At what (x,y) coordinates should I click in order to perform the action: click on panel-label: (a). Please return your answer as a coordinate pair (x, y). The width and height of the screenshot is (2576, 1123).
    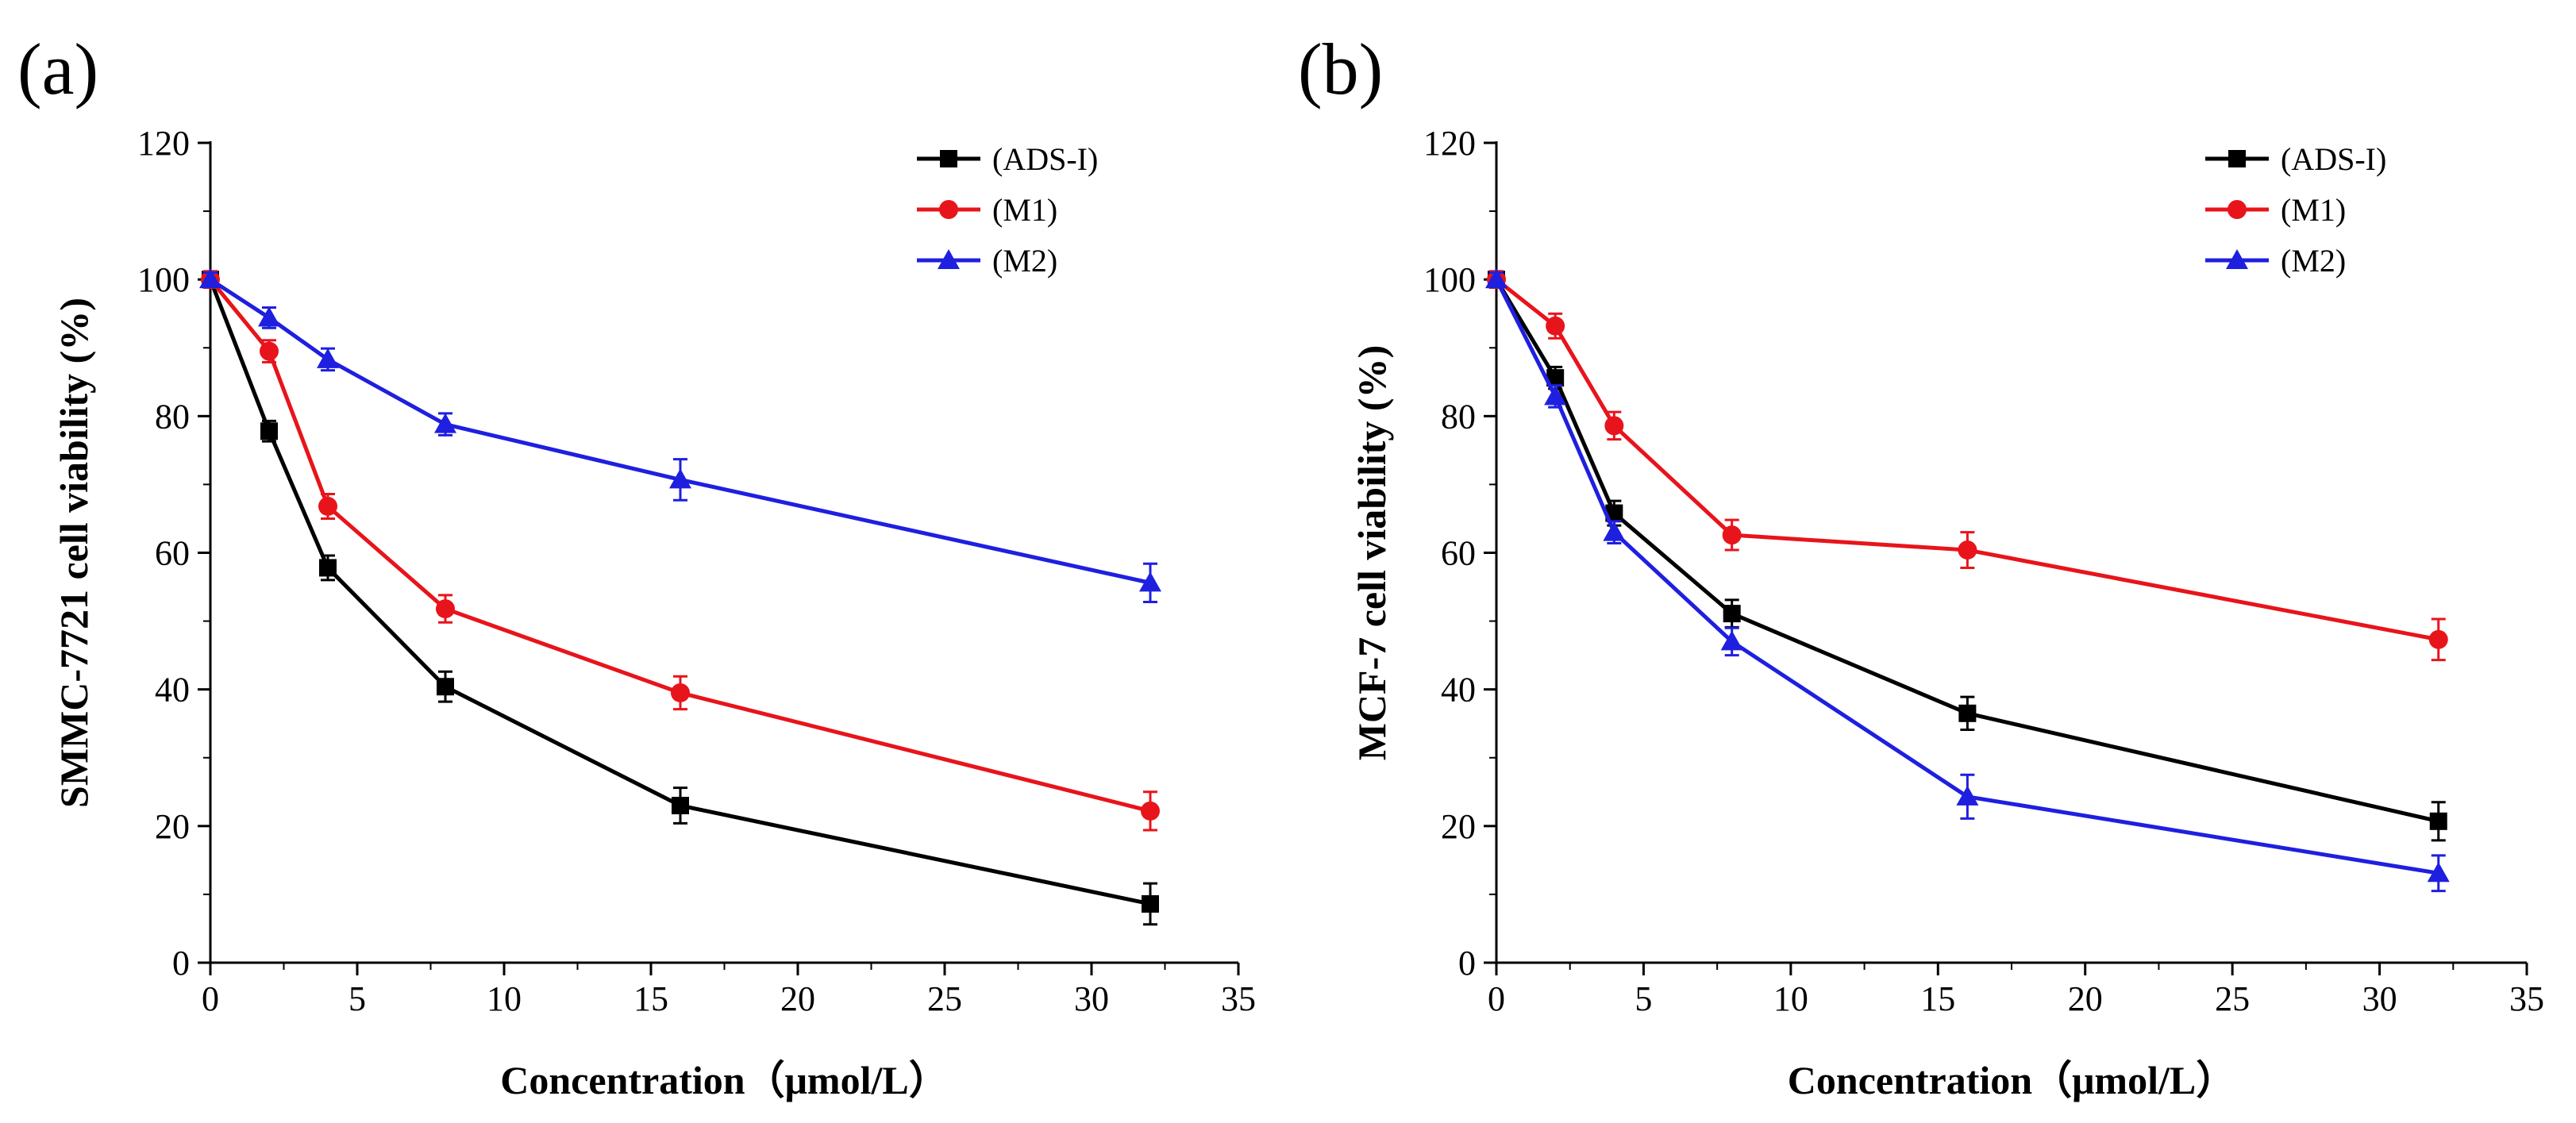
    Looking at the image, I should click on (57, 69).